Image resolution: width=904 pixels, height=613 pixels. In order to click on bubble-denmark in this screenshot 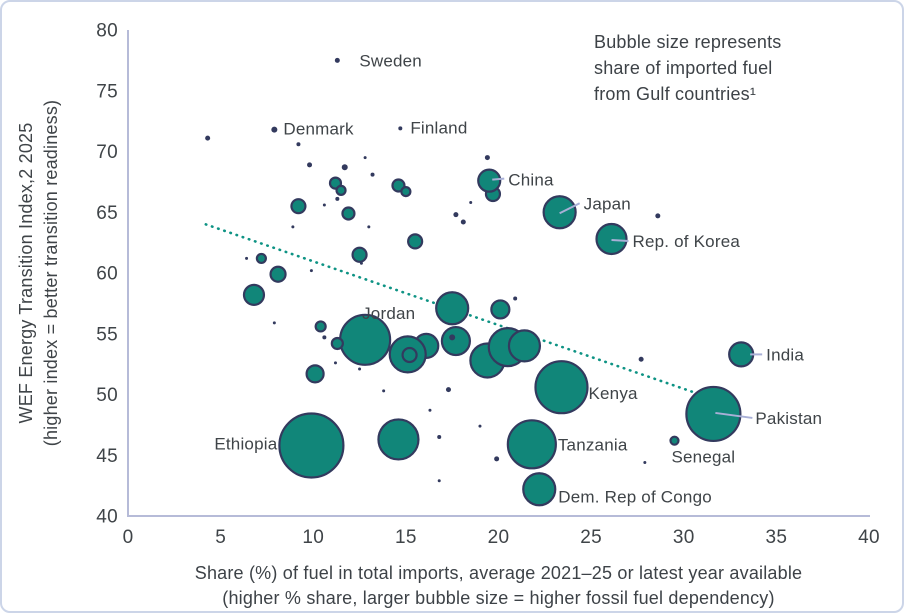, I will do `click(274, 129)`.